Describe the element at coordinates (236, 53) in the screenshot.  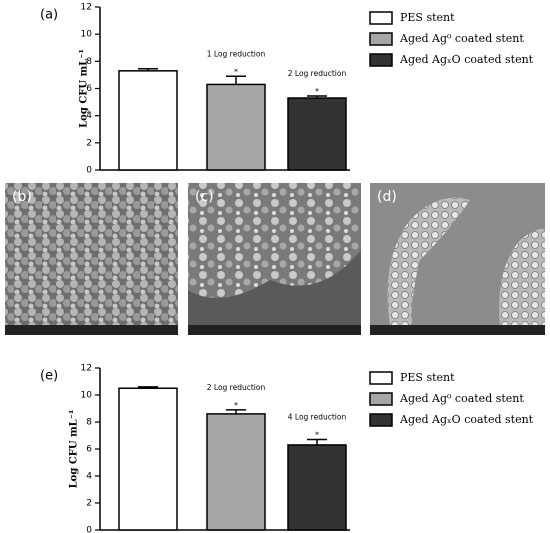
I see `annotation: 1 Log reduction` at that location.